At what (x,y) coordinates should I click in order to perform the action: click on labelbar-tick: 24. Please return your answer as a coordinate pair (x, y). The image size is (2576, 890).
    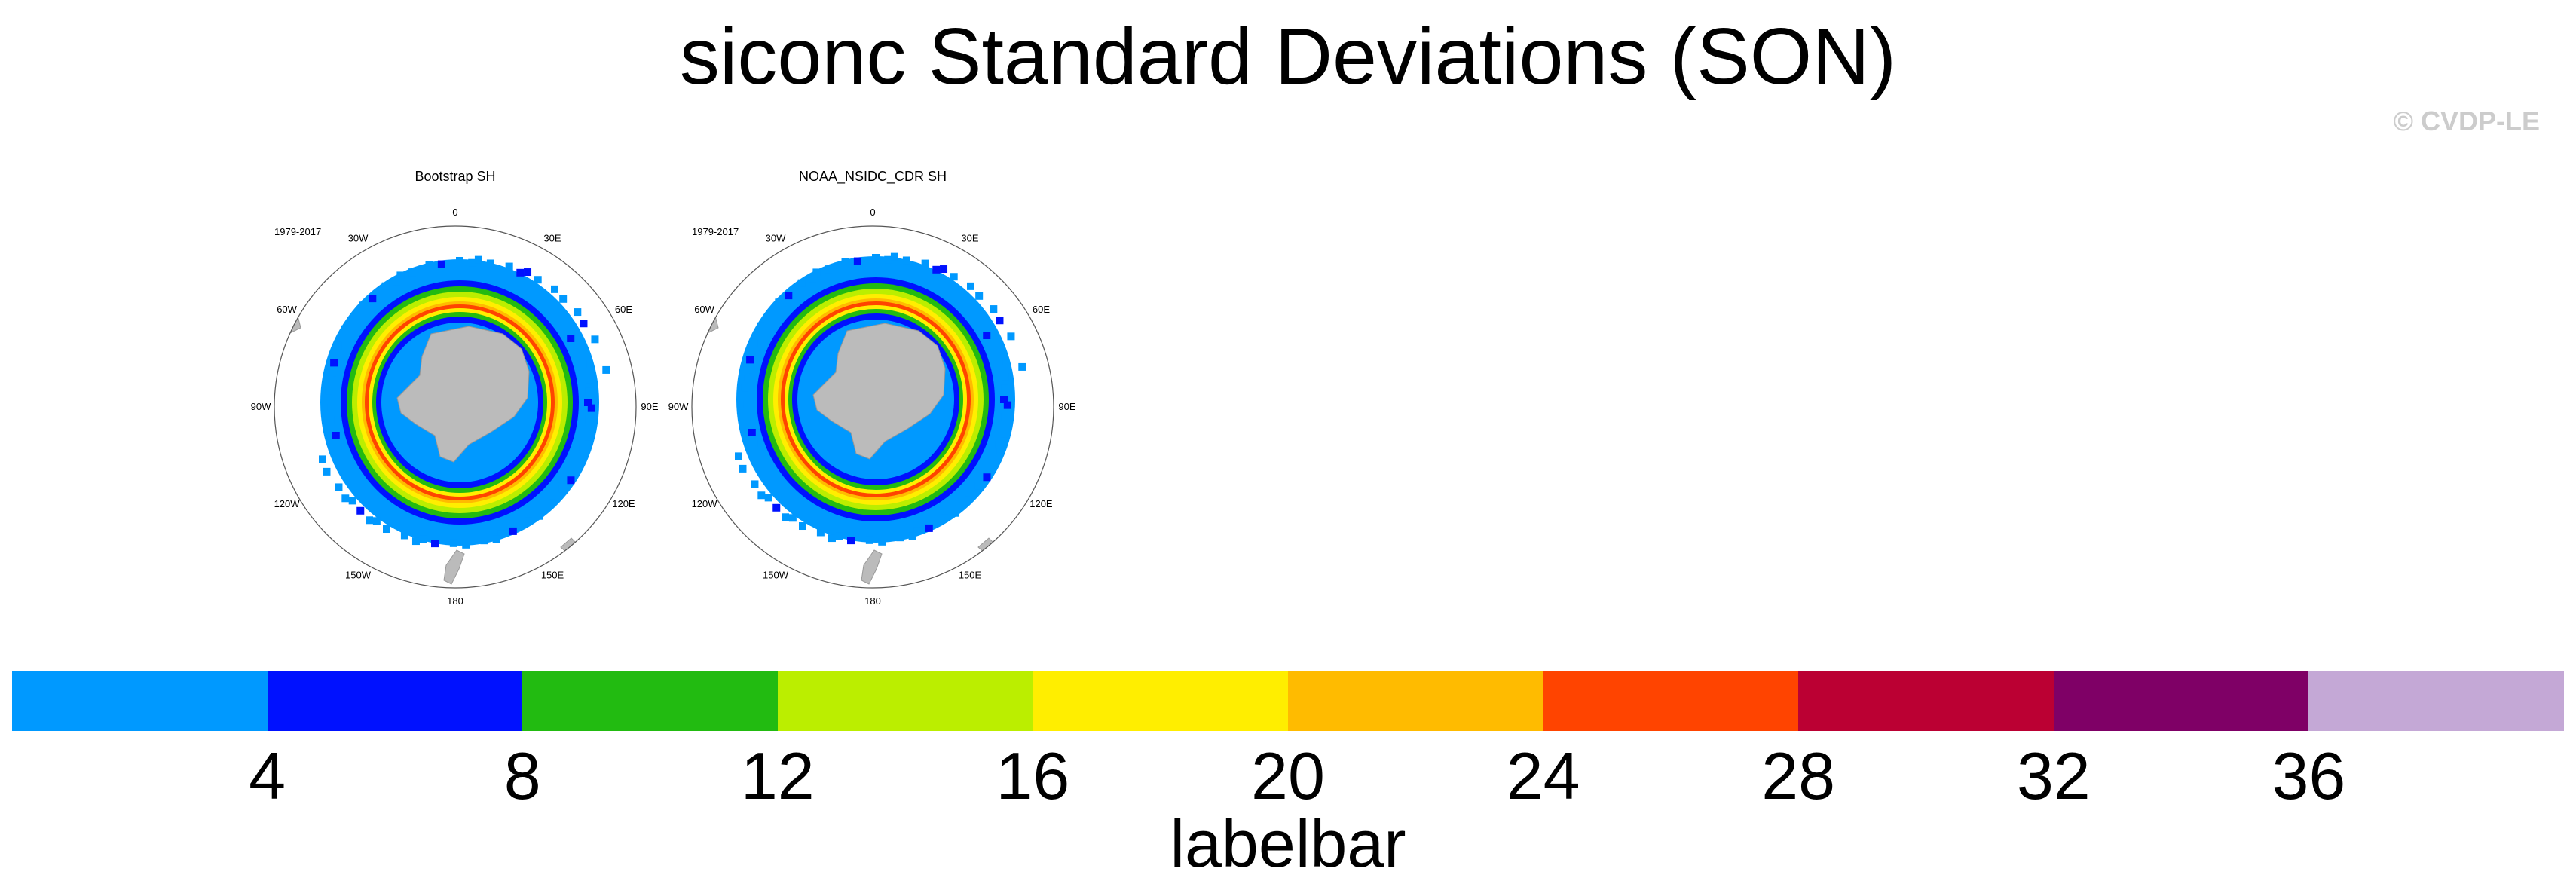
    Looking at the image, I should click on (1543, 776).